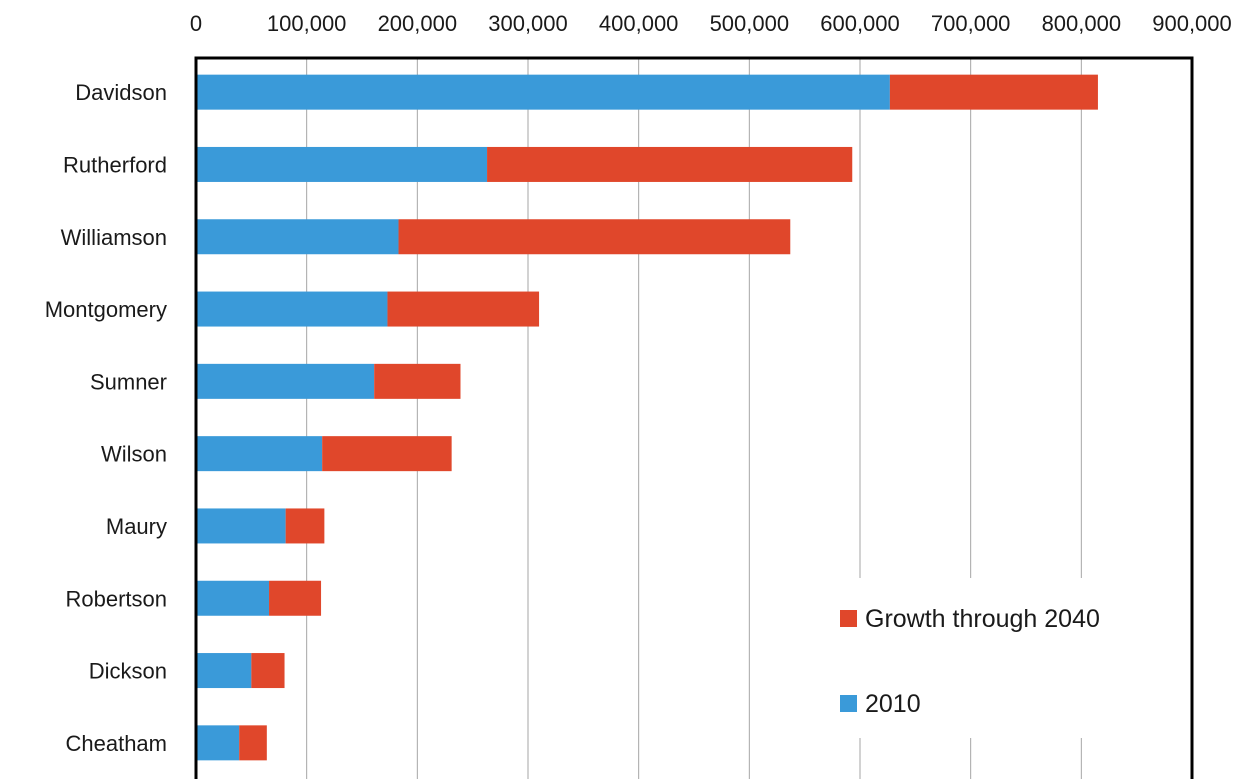 The image size is (1252, 784). Describe the element at coordinates (196, 23) in the screenshot. I see `x-tick-label: 0` at that location.